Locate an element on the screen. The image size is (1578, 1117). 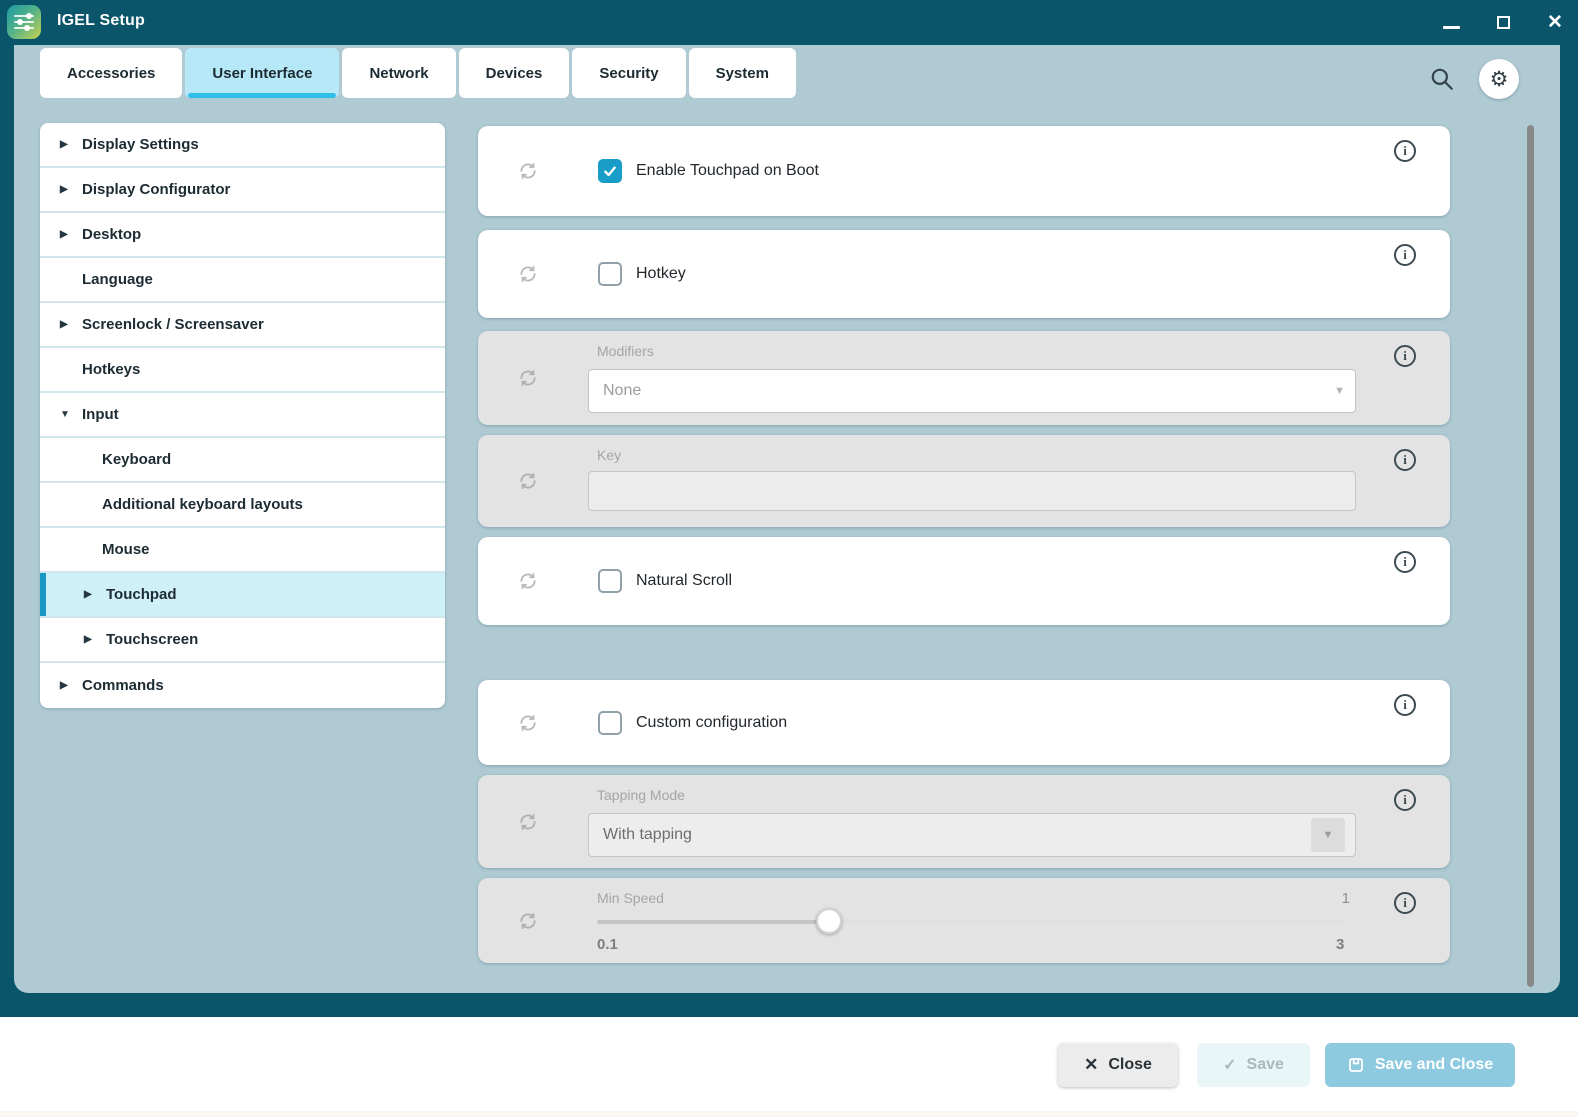
modifiers-dropdown: None ▼ is located at coordinates (972, 391).